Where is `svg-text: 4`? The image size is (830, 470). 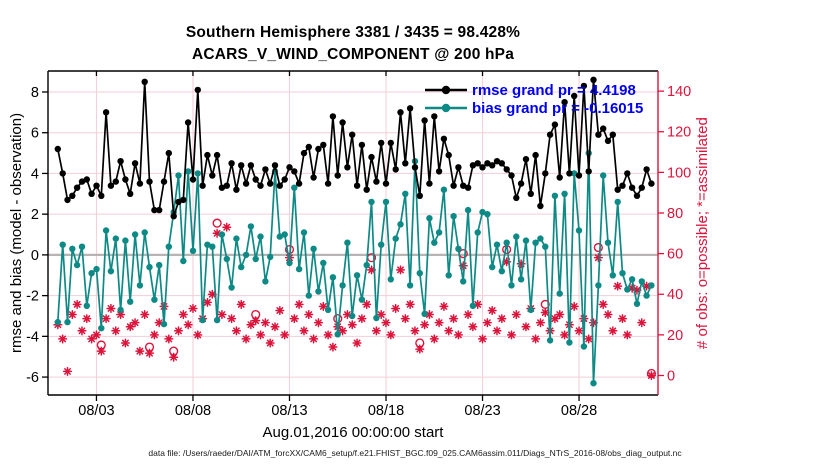
svg-text: 4 is located at coordinates (35, 174).